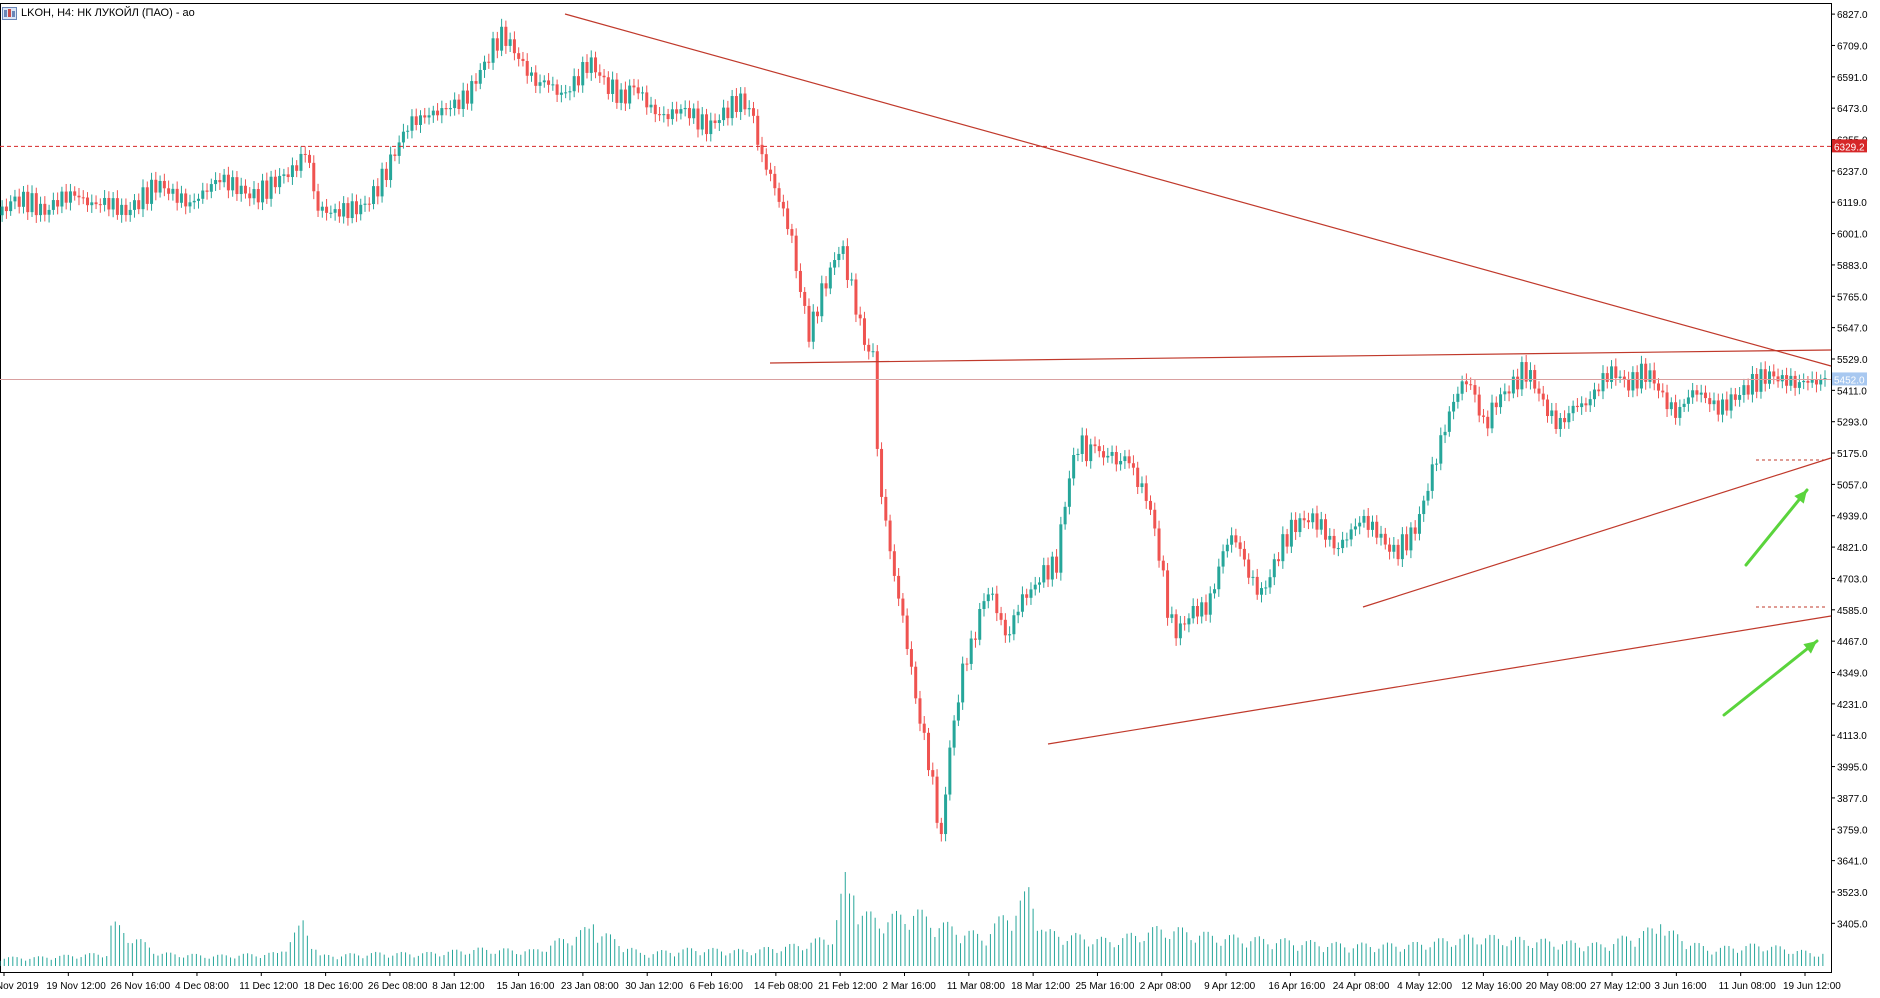  Describe the element at coordinates (1852, 235) in the screenshot. I see `y-tick-label: 6001.0` at that location.